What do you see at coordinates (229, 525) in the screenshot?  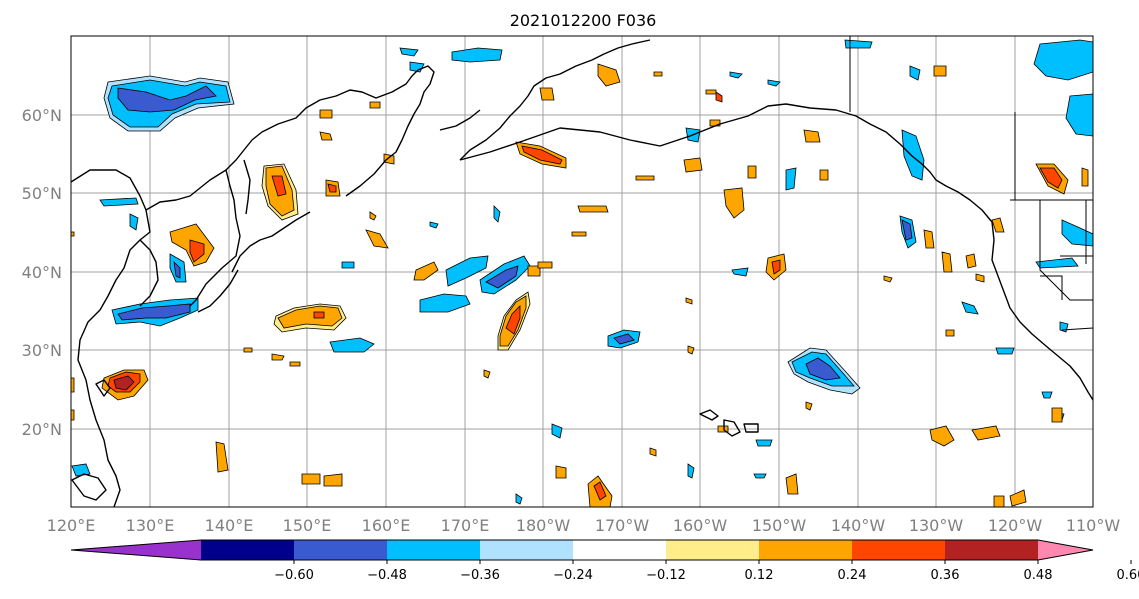 I see `lon-label: 140°E` at bounding box center [229, 525].